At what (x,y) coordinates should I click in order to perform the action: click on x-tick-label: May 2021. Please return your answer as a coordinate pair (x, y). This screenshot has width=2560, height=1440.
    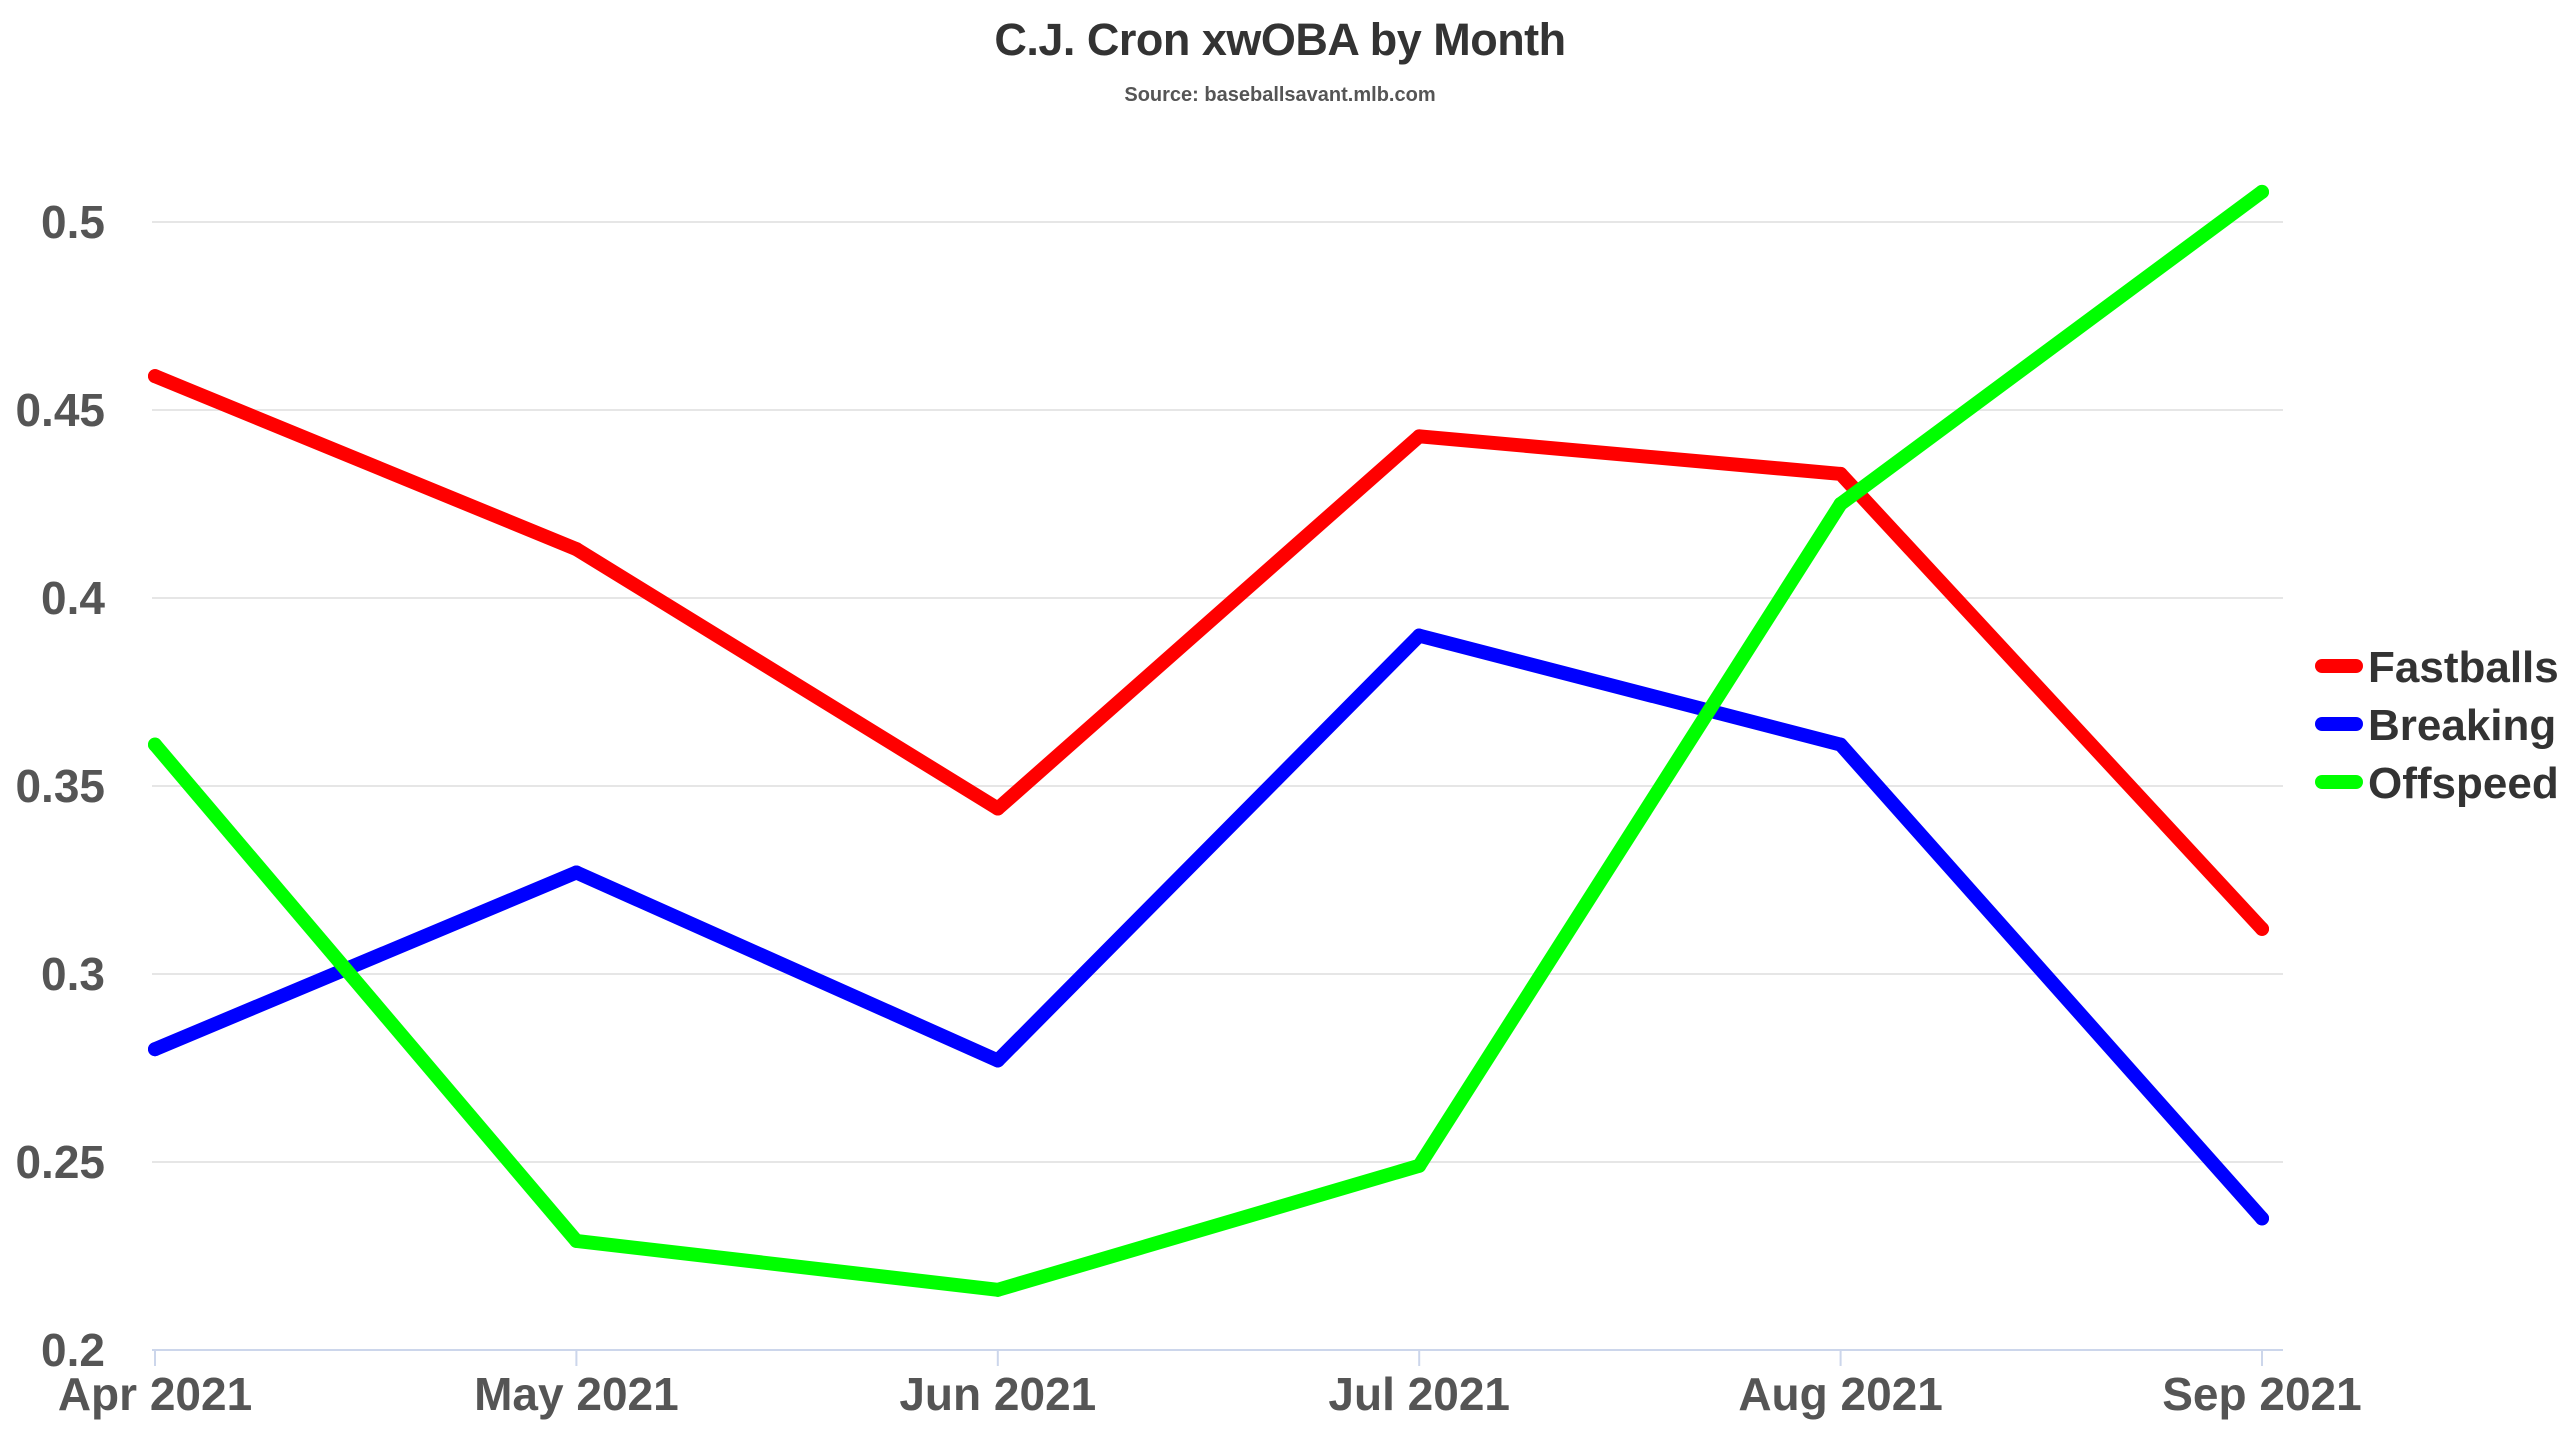
    Looking at the image, I should click on (576, 1394).